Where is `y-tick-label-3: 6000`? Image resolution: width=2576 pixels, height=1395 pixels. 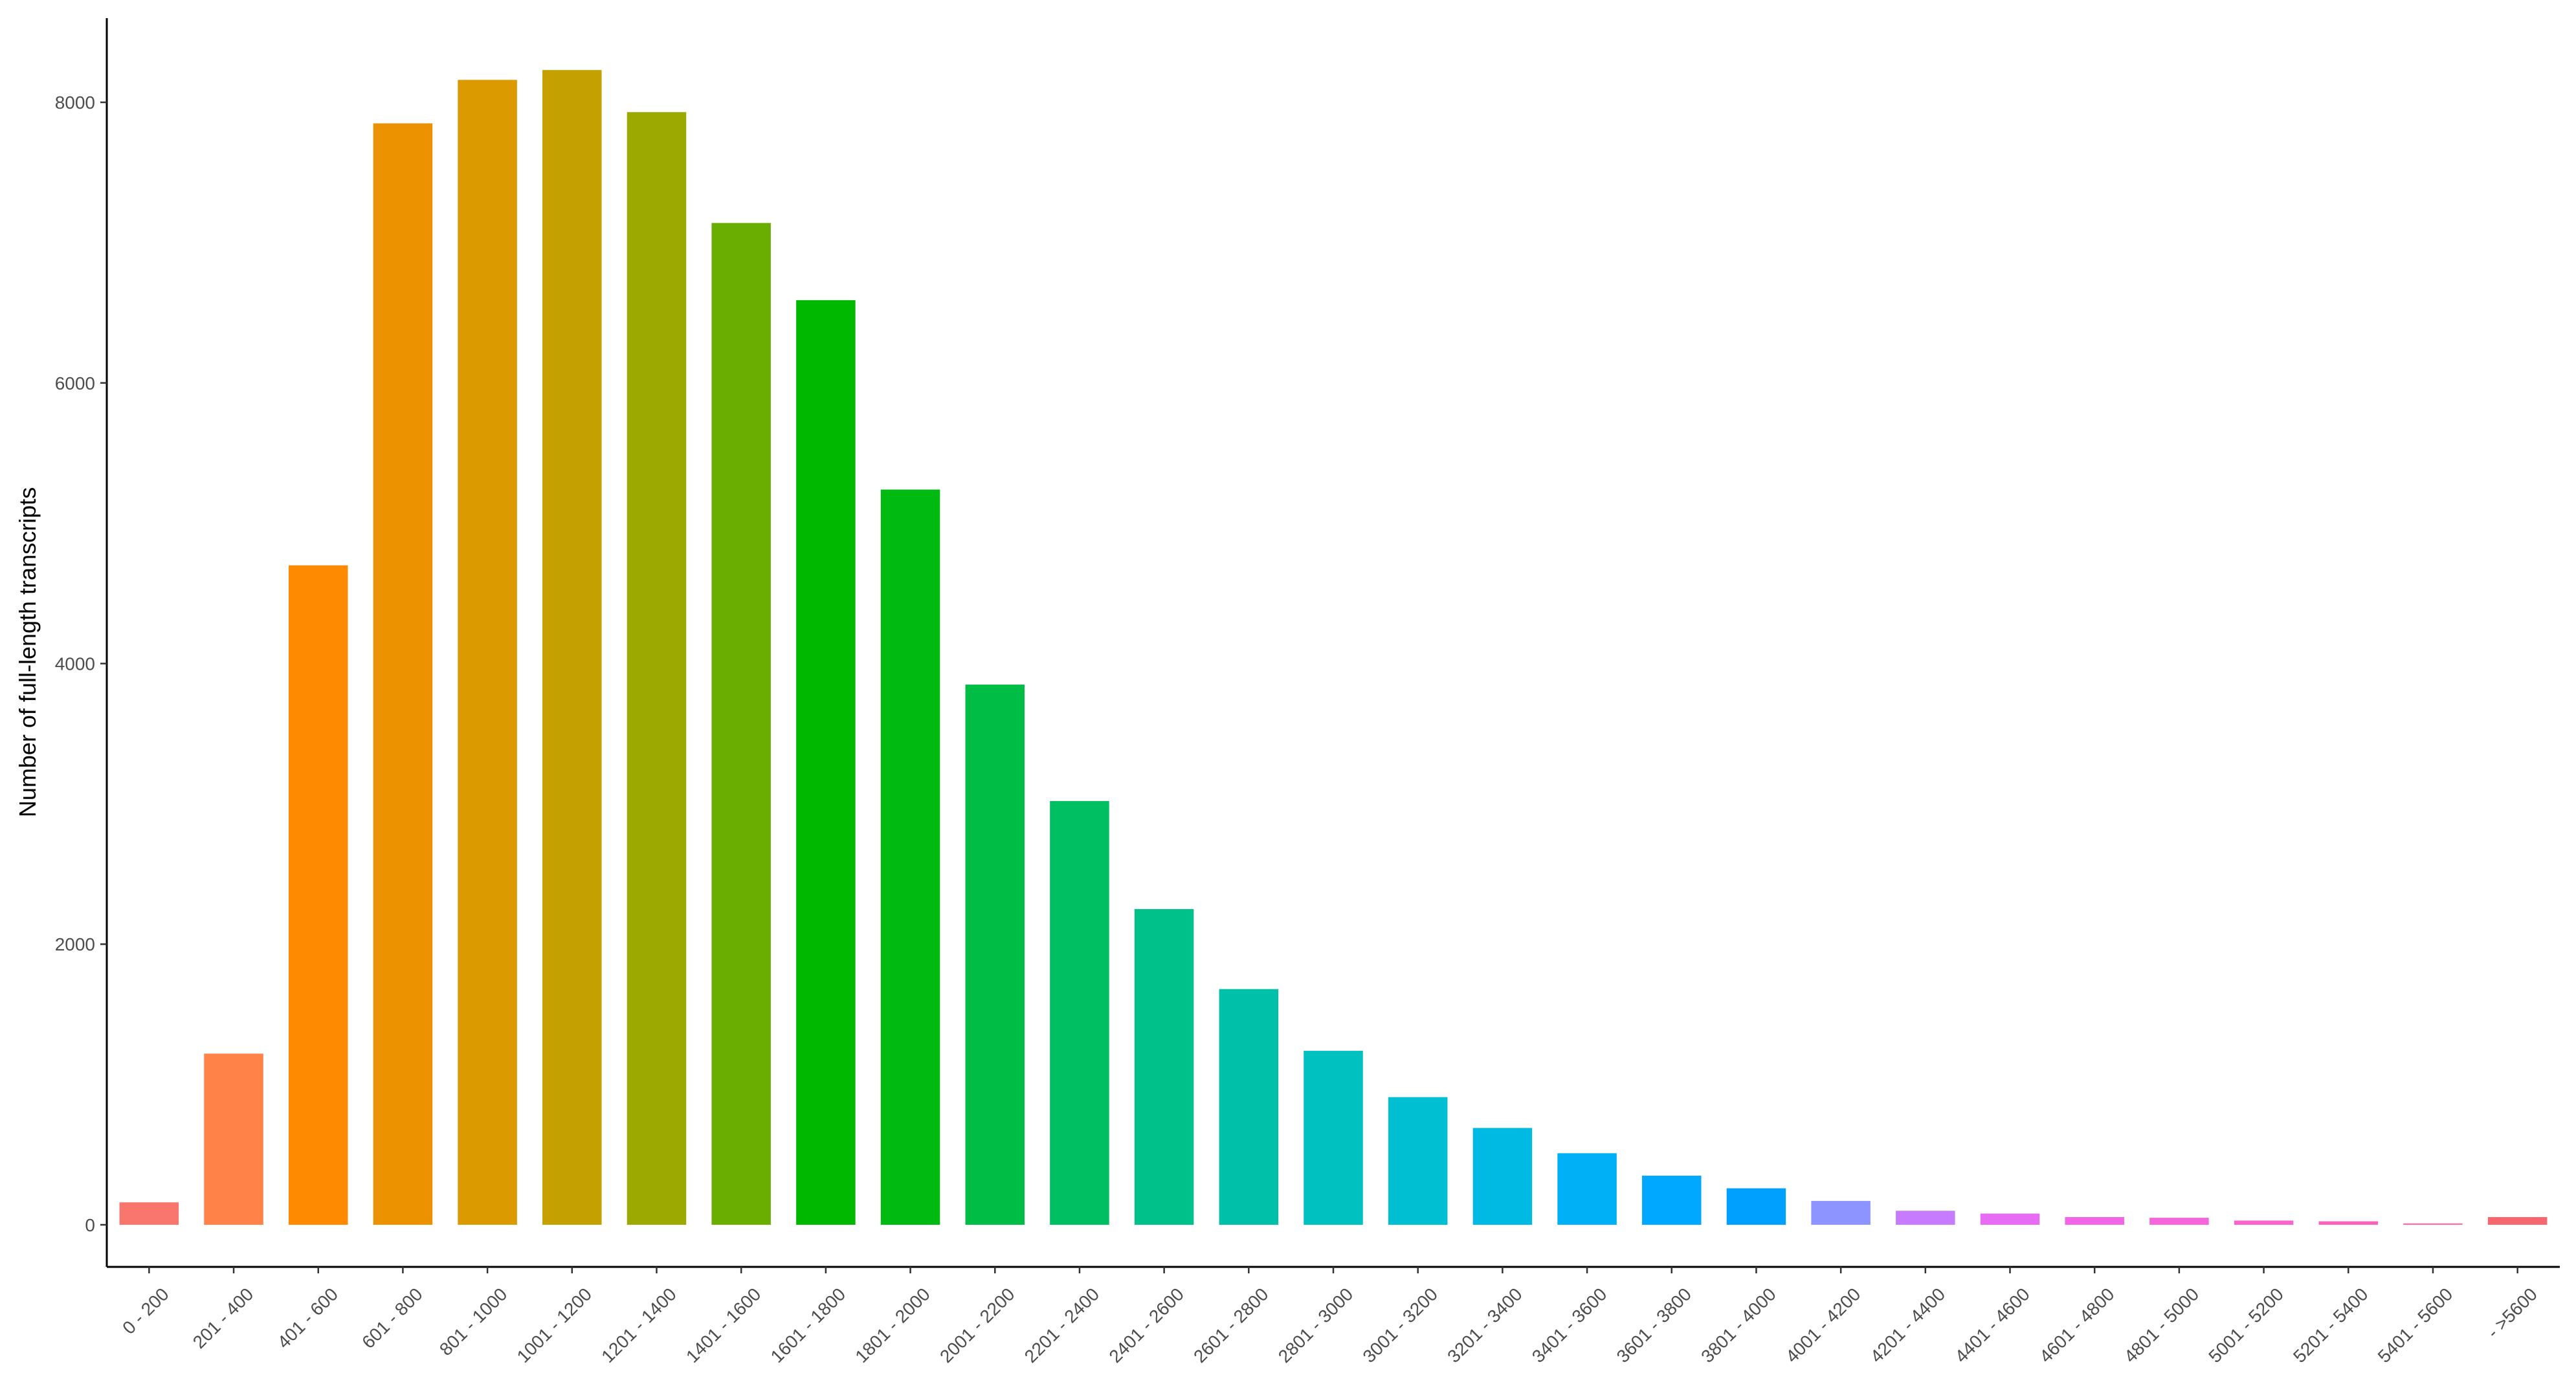
y-tick-label-3: 6000 is located at coordinates (75, 383).